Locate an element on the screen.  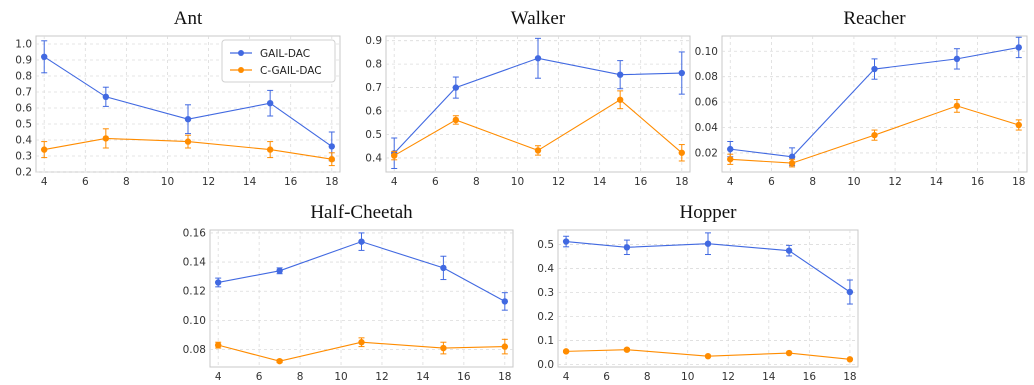
y-tick-label: 0.8 is located at coordinates (373, 65).